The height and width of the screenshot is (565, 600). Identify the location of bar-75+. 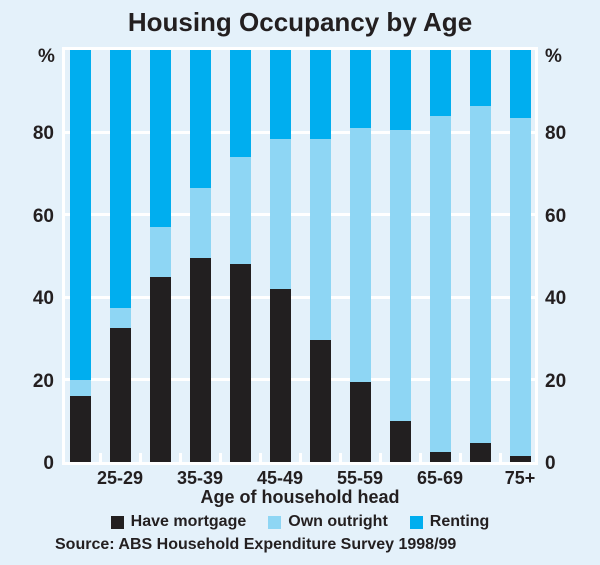
(520, 256).